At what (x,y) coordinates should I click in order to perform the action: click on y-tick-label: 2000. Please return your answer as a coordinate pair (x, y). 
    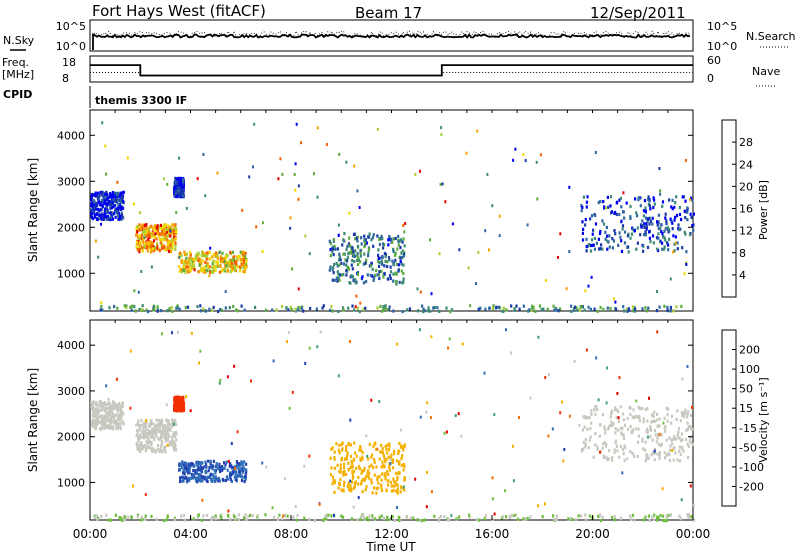
    Looking at the image, I should click on (71, 437).